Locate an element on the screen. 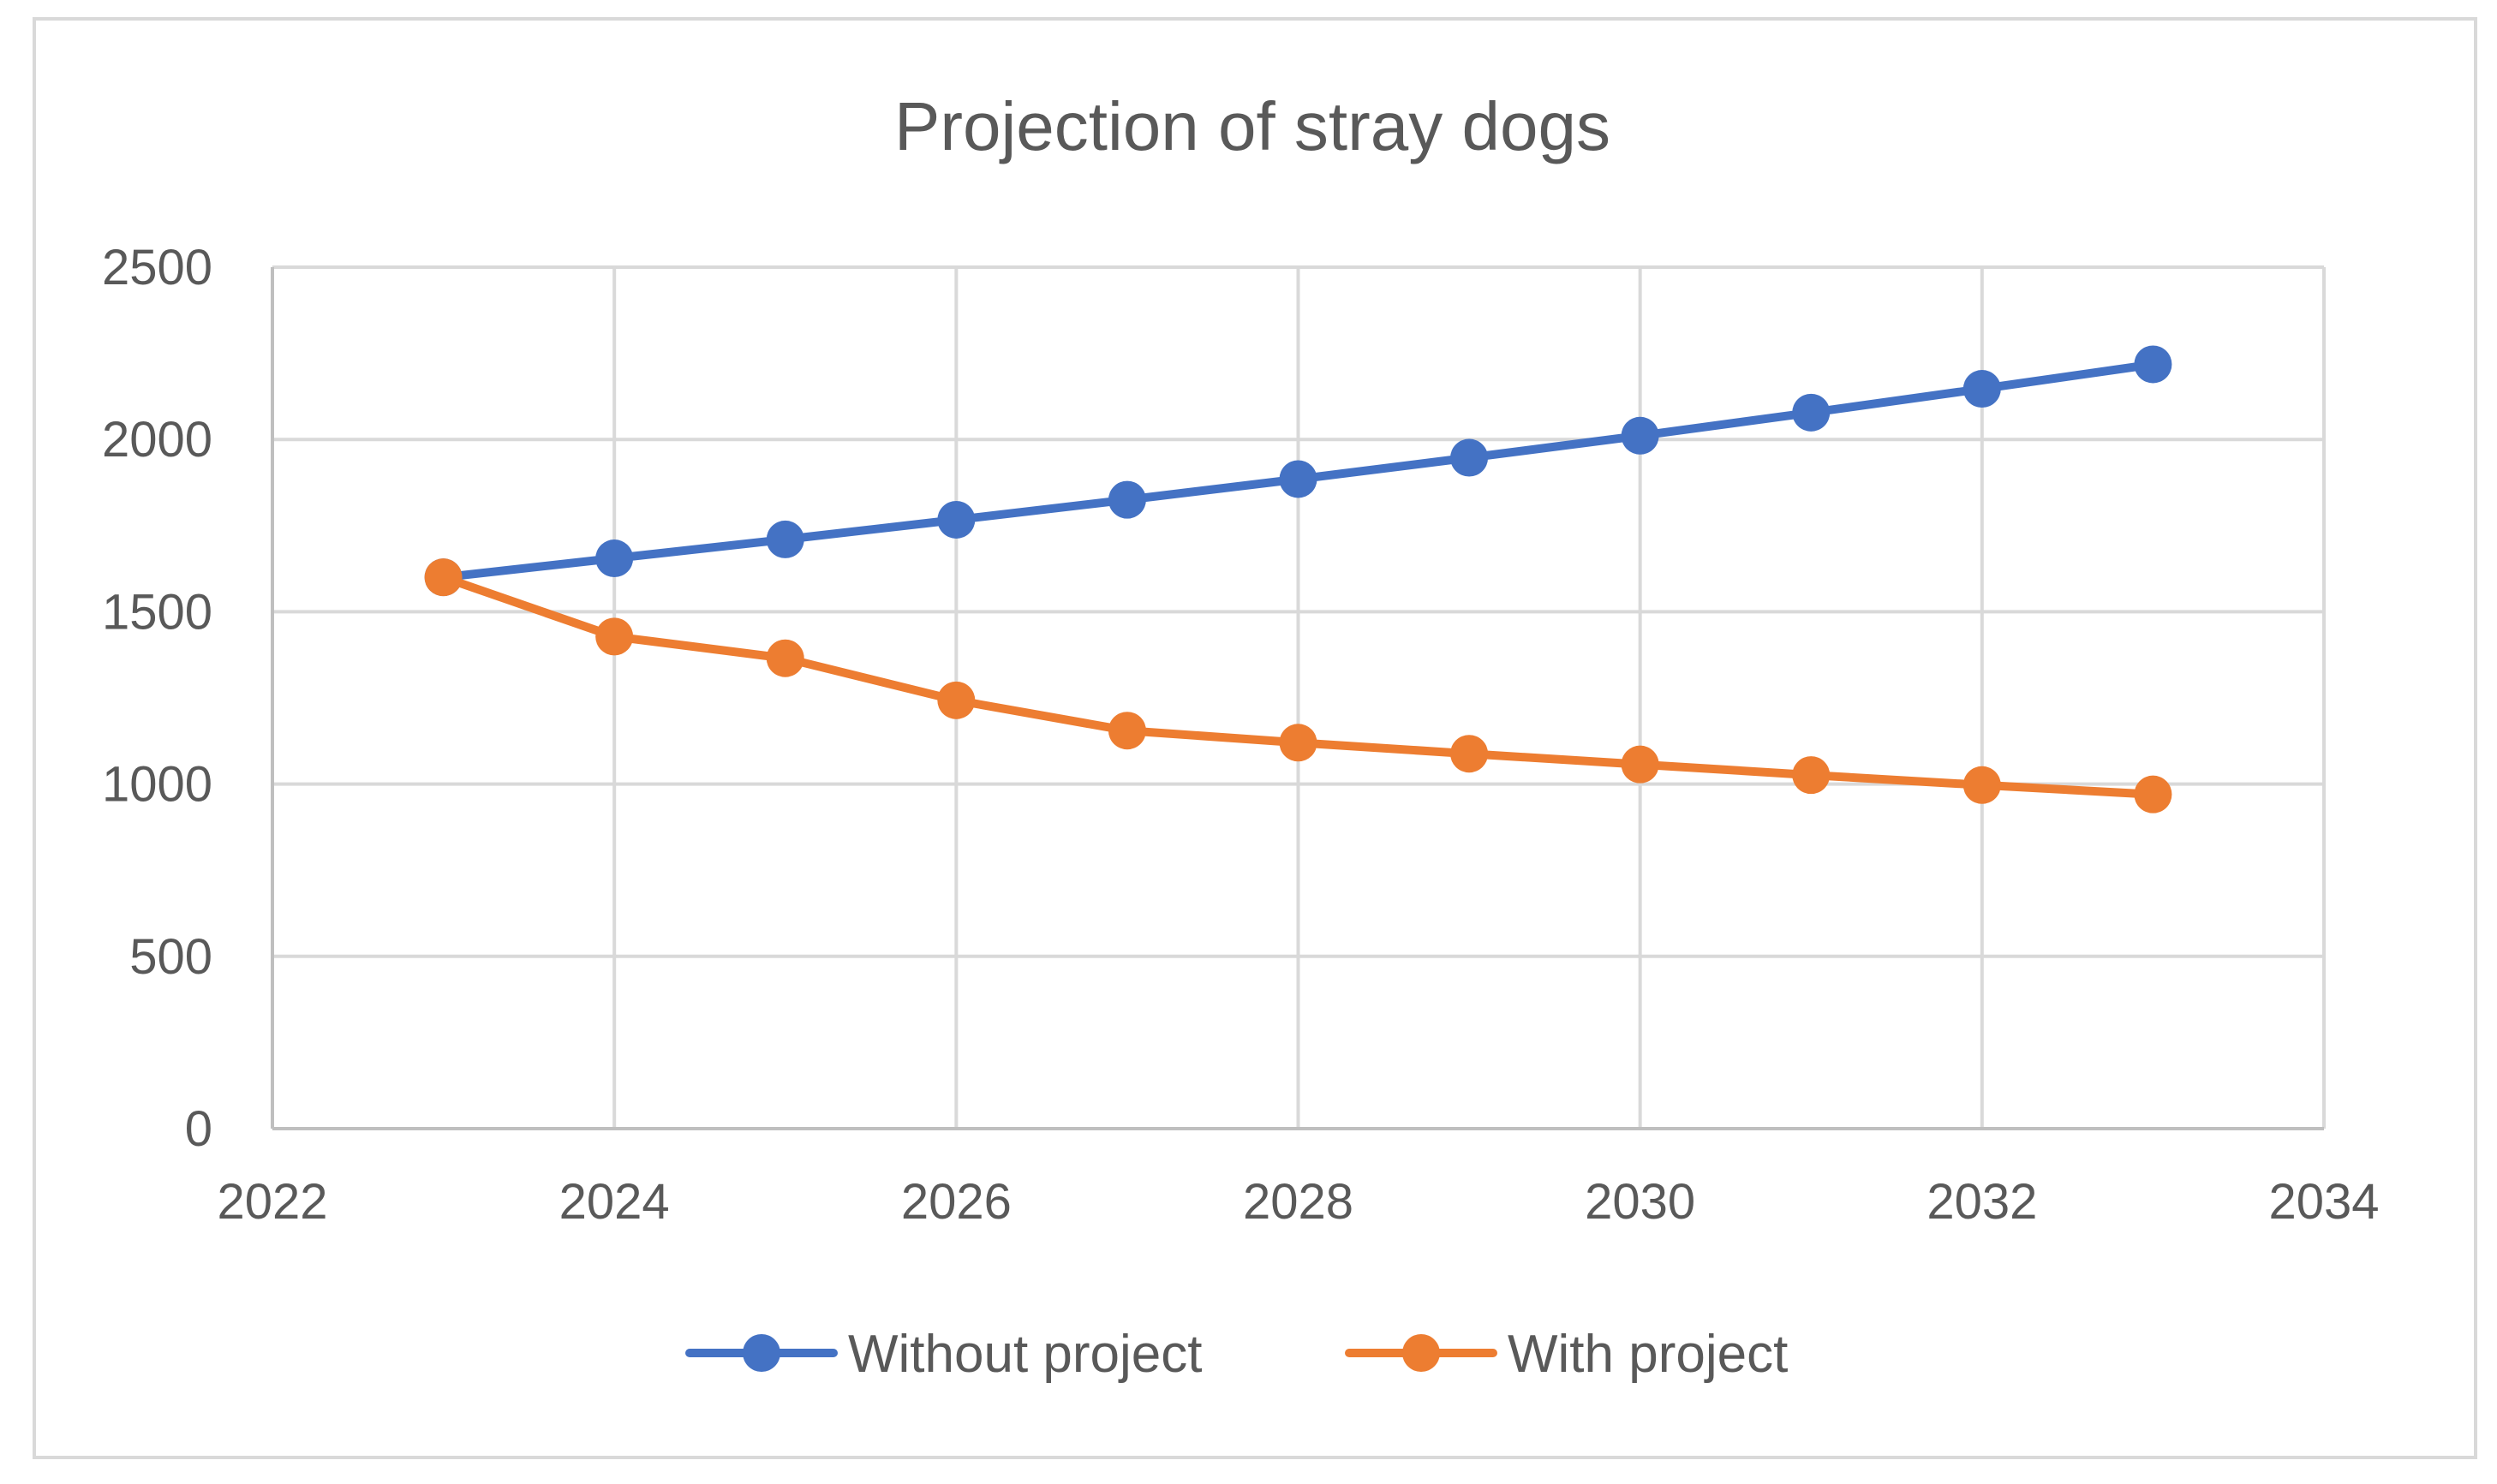 The width and height of the screenshot is (2497, 1484). data-point-without-project-2026 is located at coordinates (956, 520).